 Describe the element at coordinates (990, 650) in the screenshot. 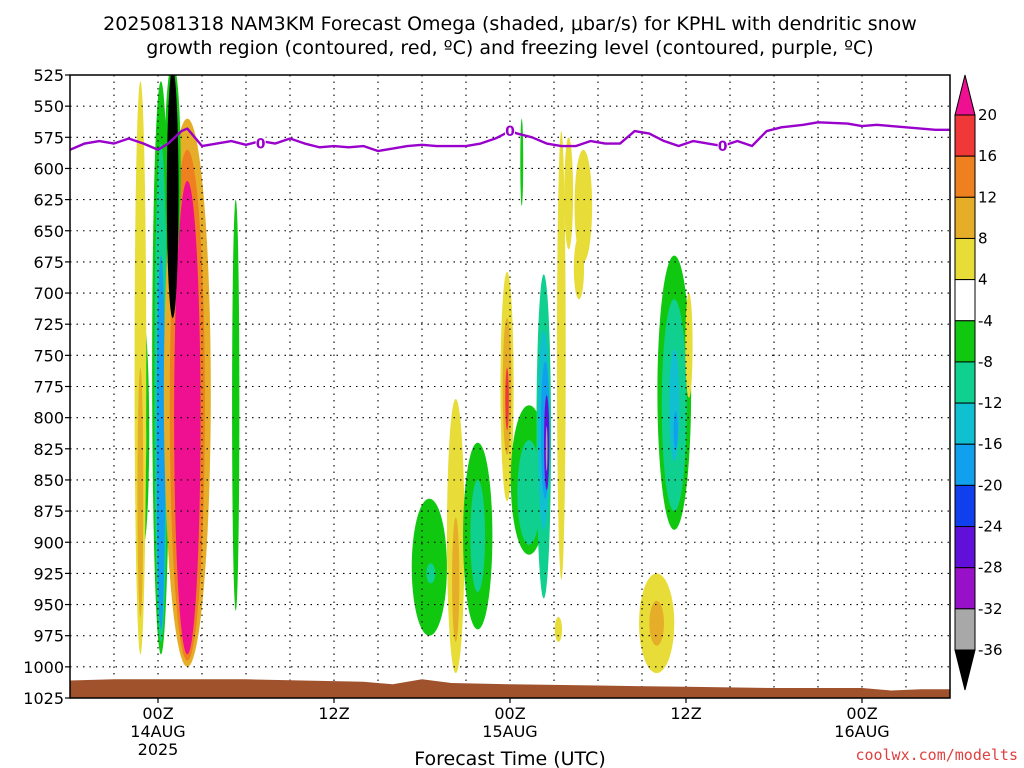

I see `colorbar-label-13: -36` at that location.